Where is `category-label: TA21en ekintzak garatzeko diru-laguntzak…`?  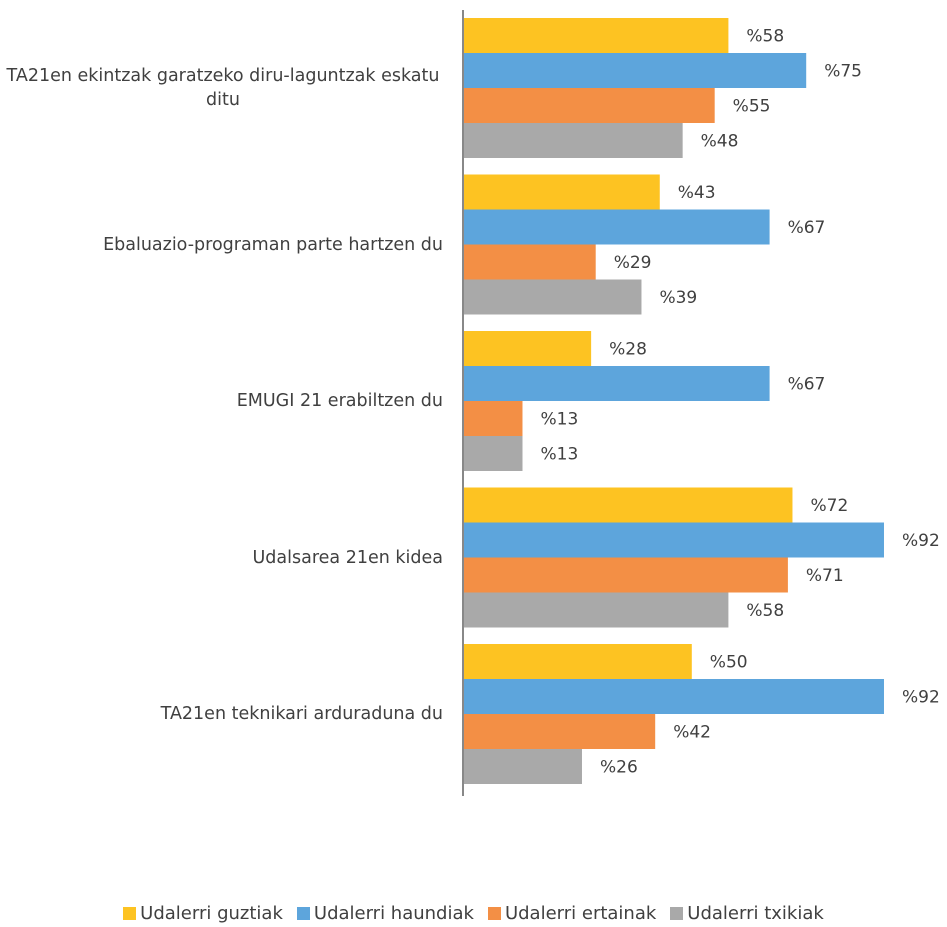 category-label: TA21en ekintzak garatzeko diru-laguntzak… is located at coordinates (223, 88).